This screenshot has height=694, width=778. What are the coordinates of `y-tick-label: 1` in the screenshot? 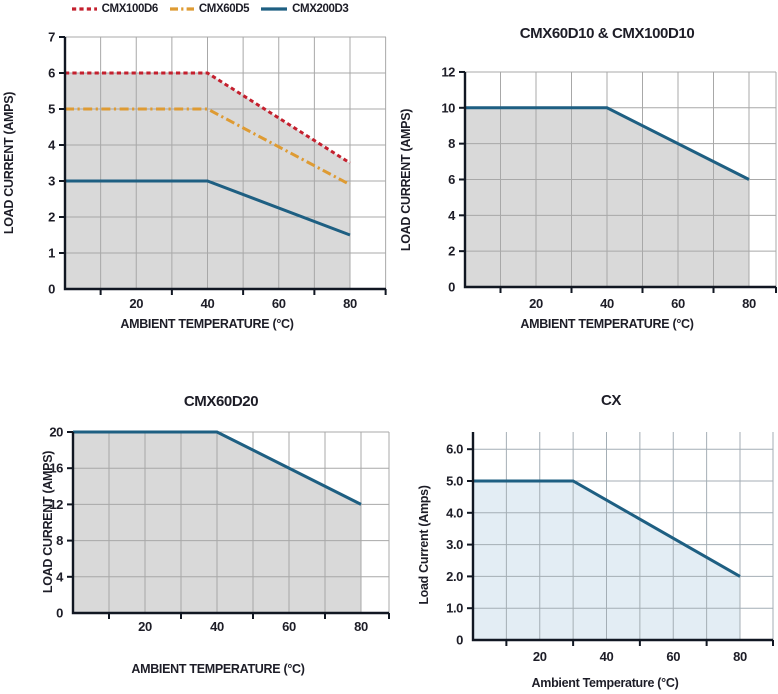 It's located at (51, 253).